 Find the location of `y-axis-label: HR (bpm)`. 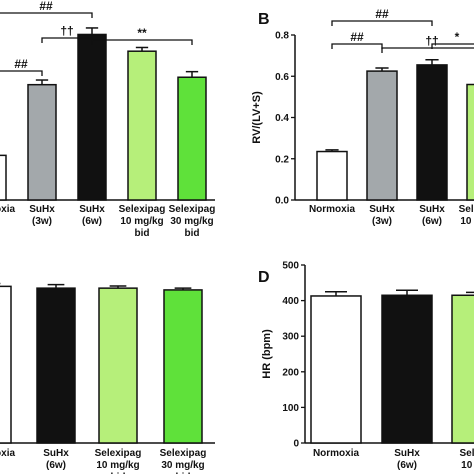

y-axis-label: HR (bpm) is located at coordinates (267, 354).